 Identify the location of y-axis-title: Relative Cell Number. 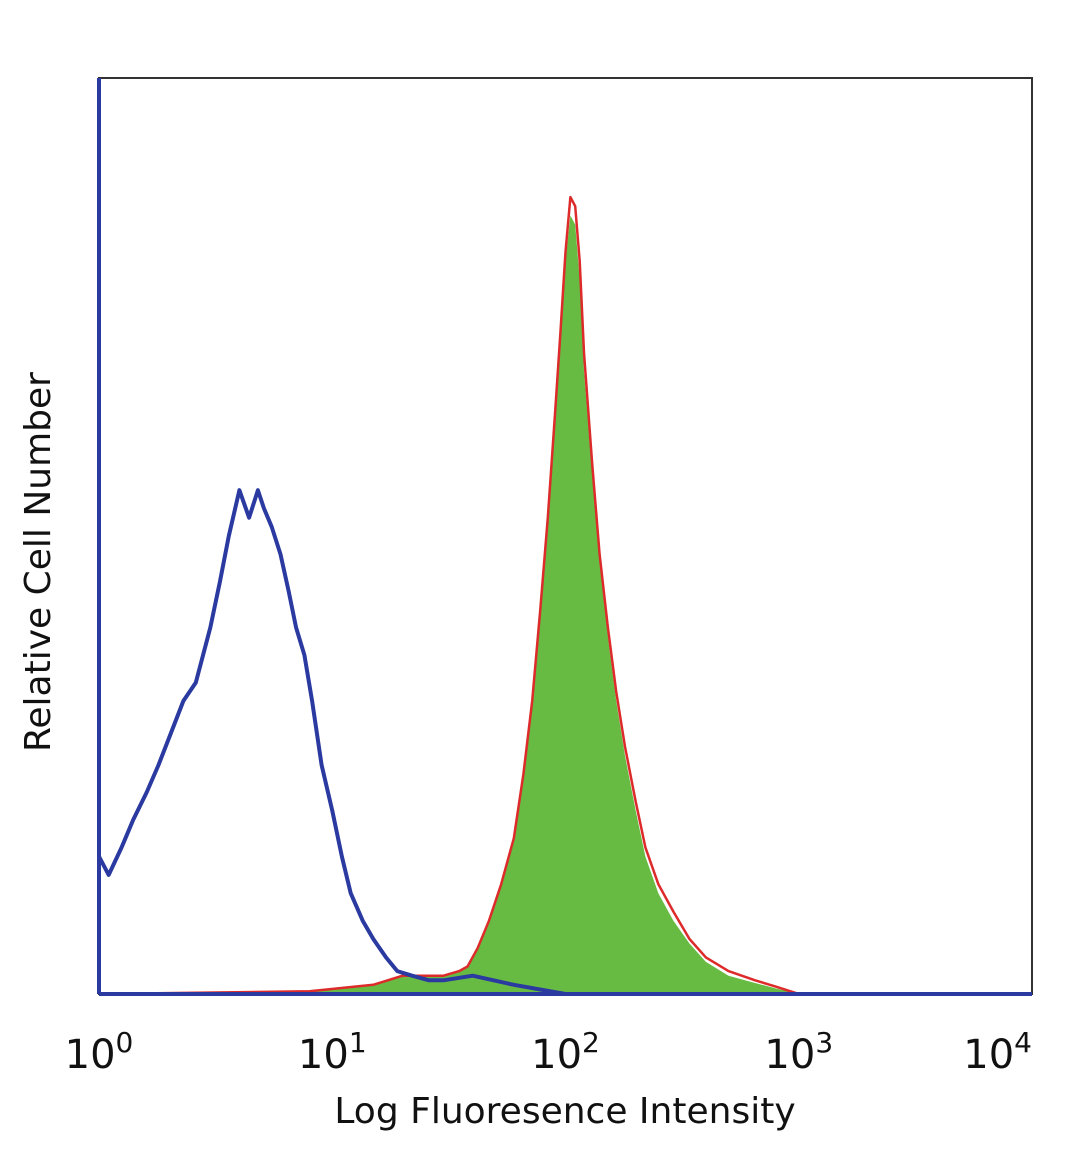
(38, 562).